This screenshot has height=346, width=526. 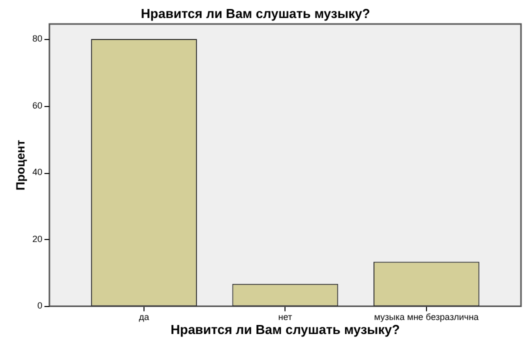 What do you see at coordinates (144, 317) in the screenshot?
I see `x-tick-label: да` at bounding box center [144, 317].